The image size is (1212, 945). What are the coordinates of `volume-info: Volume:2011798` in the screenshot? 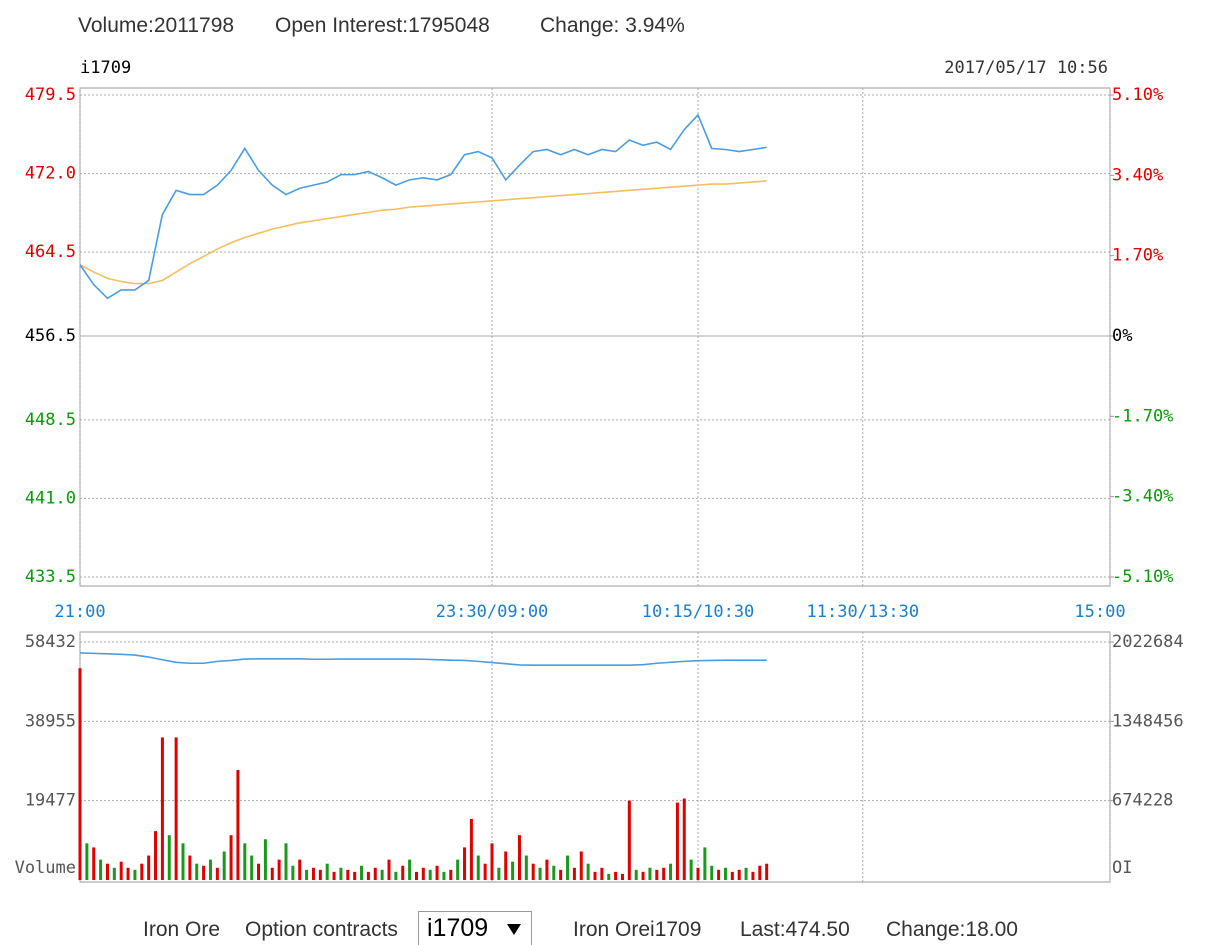 It's located at (156, 25).